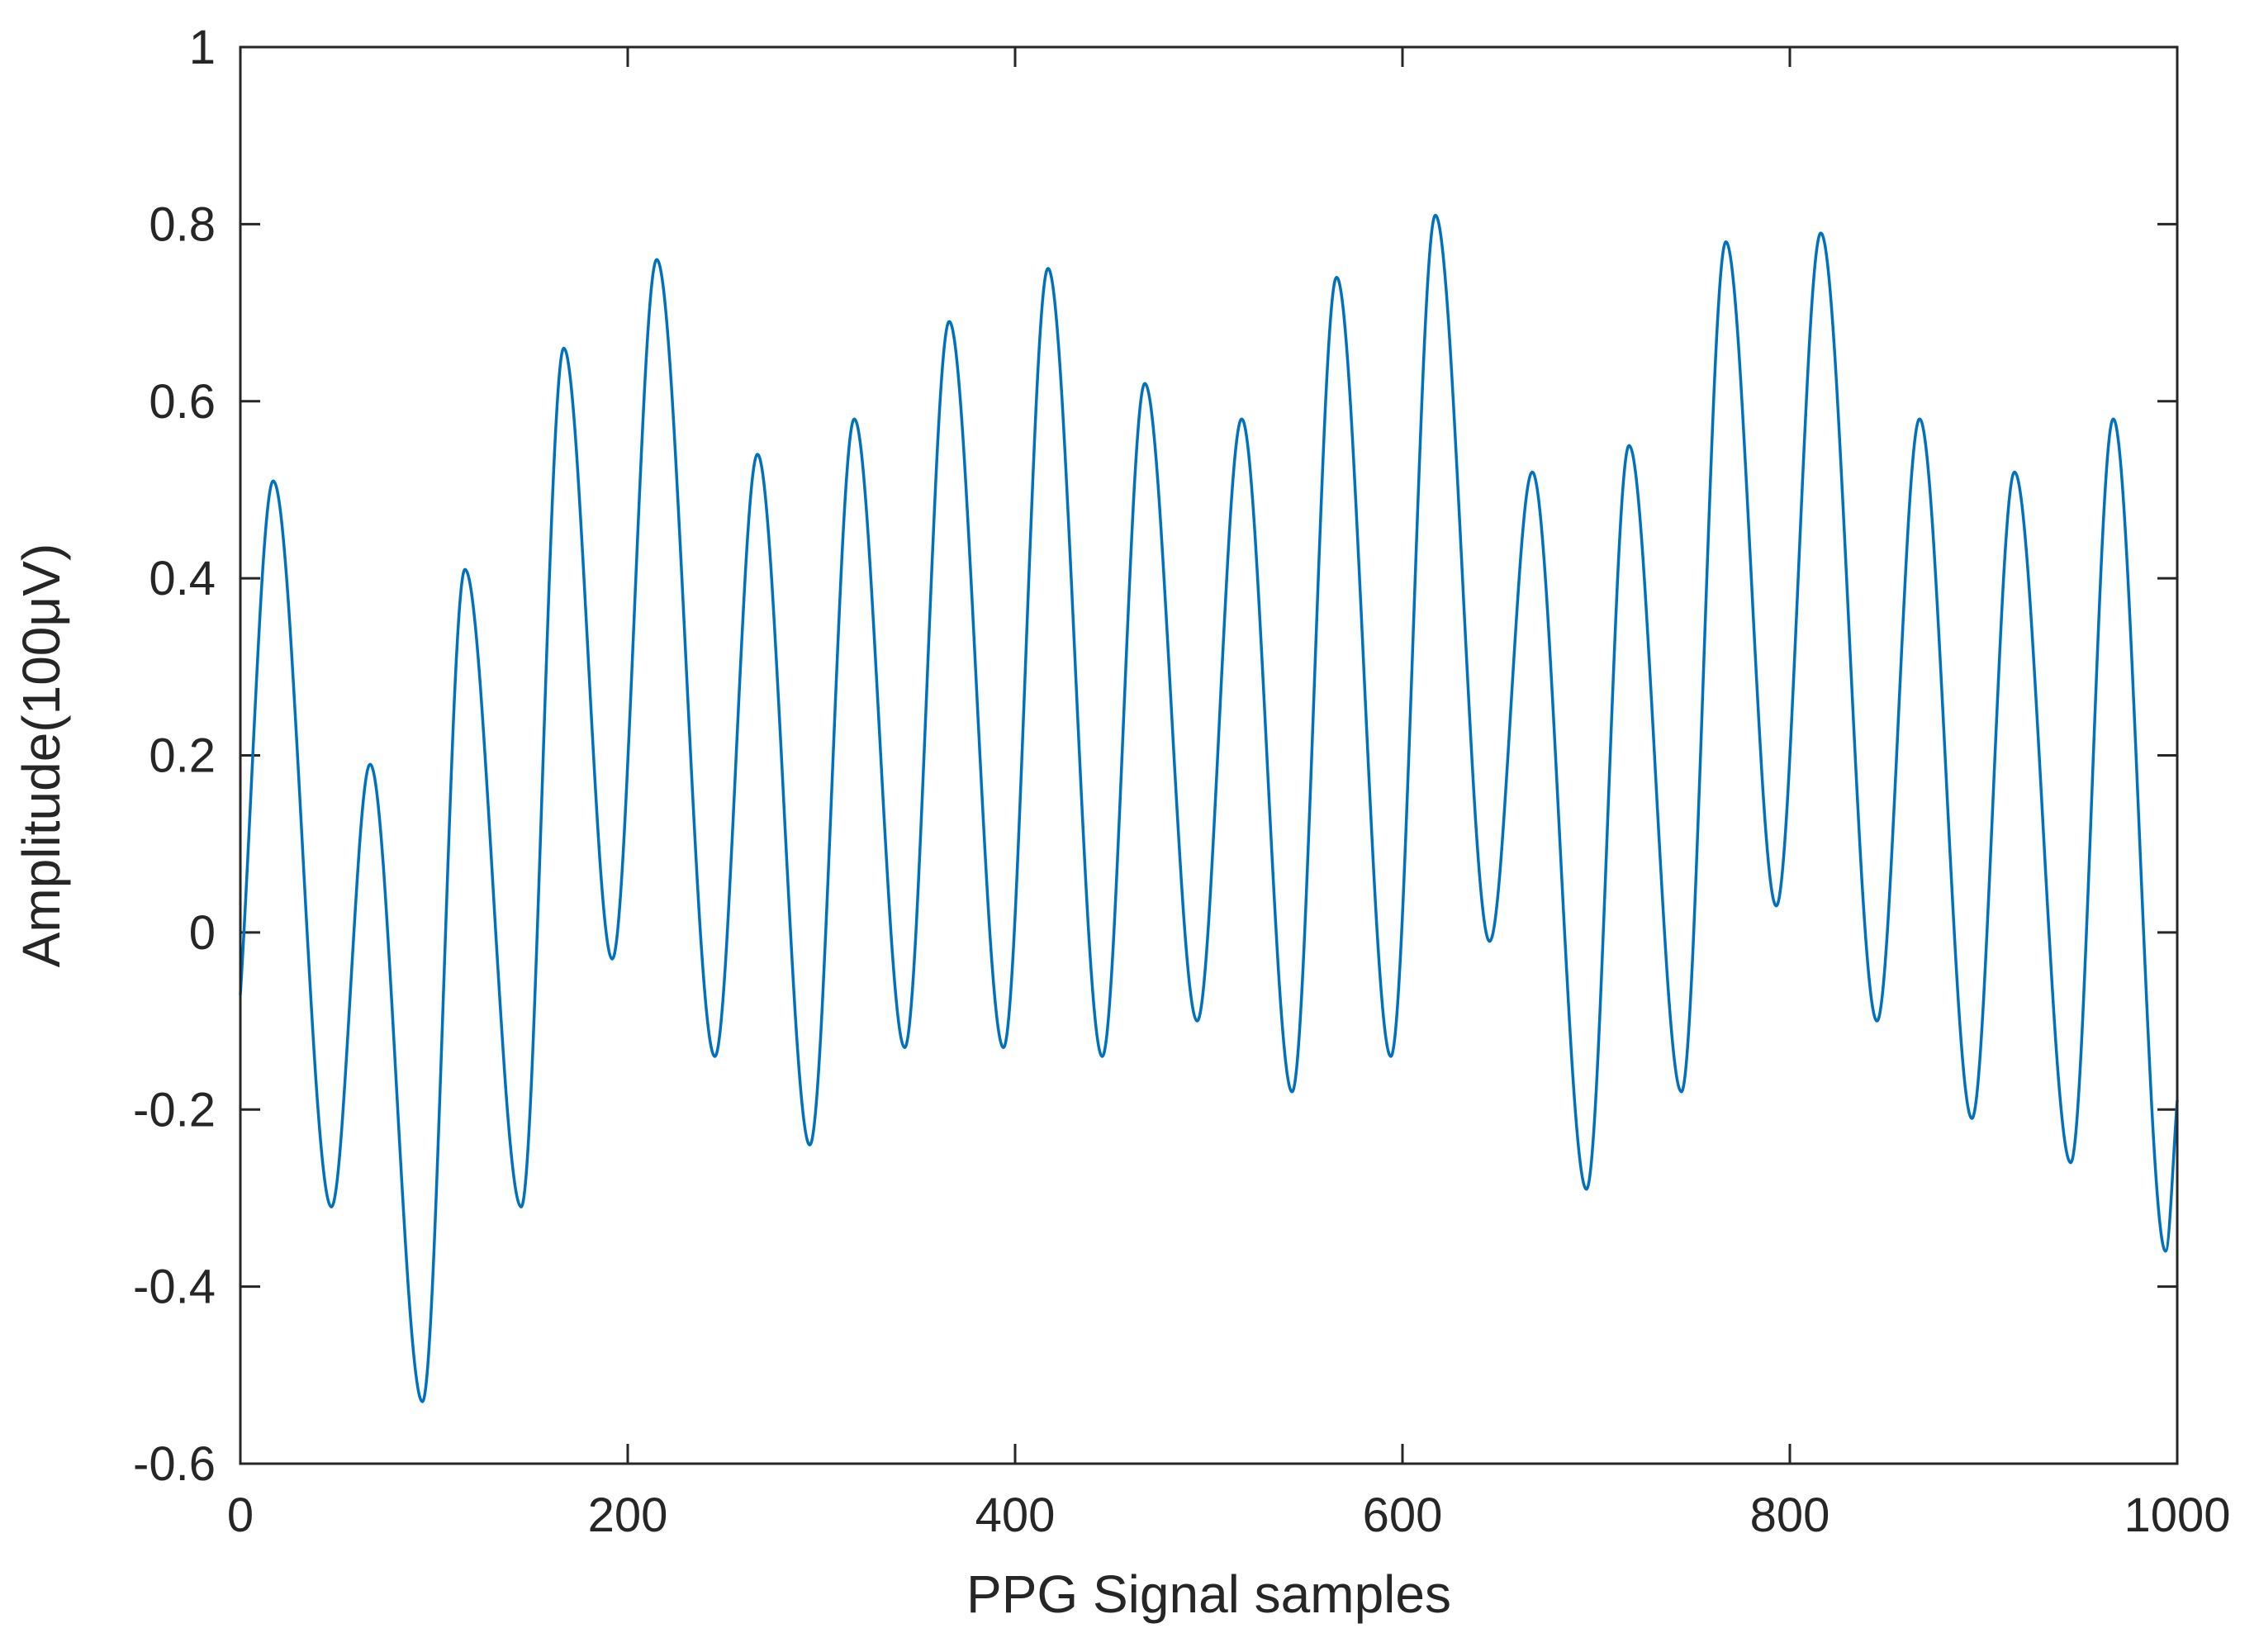 The width and height of the screenshot is (2259, 1652). Describe the element at coordinates (1229, 1515) in the screenshot. I see `x-tick-labels: 0 200 400 600 800 1000` at that location.